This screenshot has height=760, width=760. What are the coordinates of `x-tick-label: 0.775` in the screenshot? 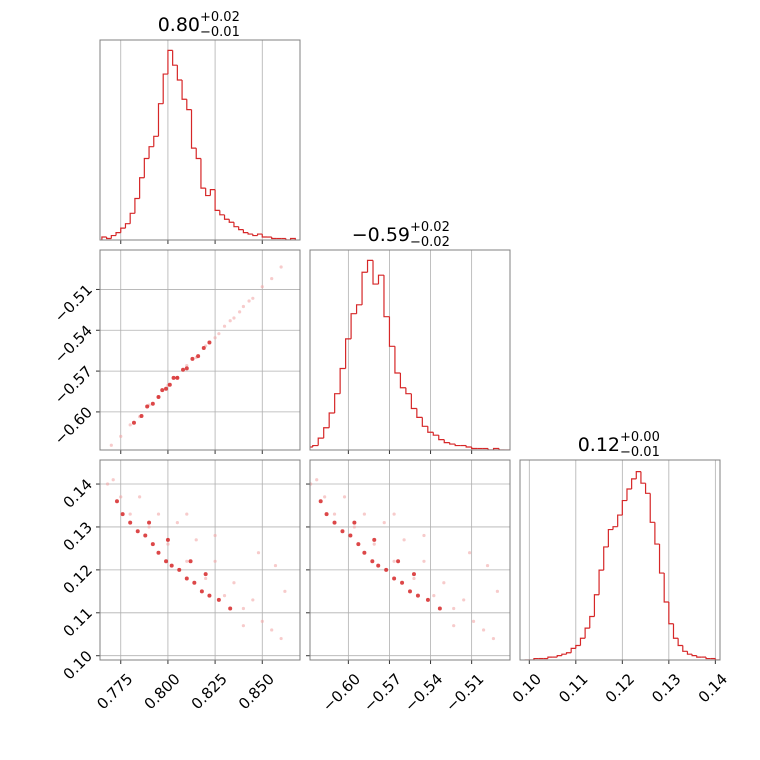 It's located at (114, 691).